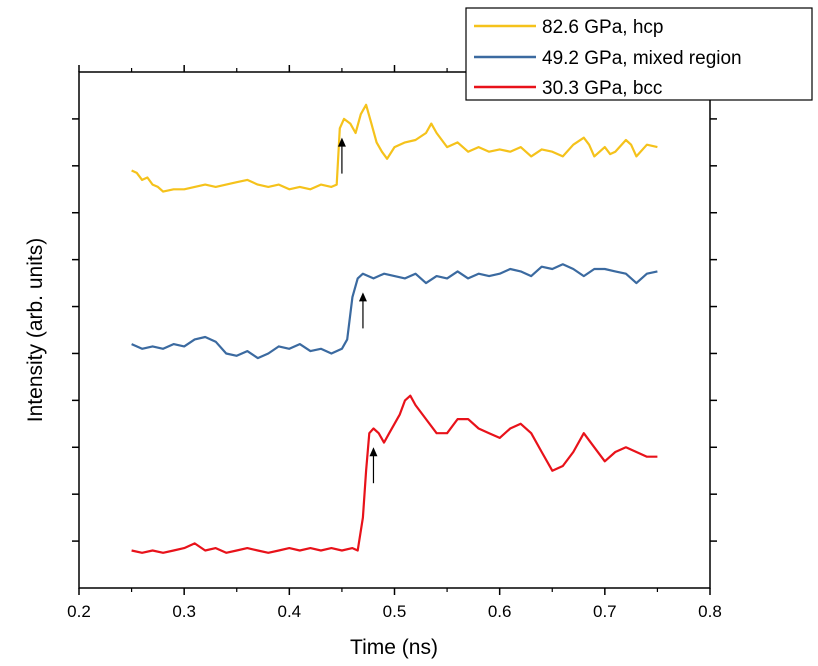 The height and width of the screenshot is (666, 818). I want to click on legend-box, so click(639, 54).